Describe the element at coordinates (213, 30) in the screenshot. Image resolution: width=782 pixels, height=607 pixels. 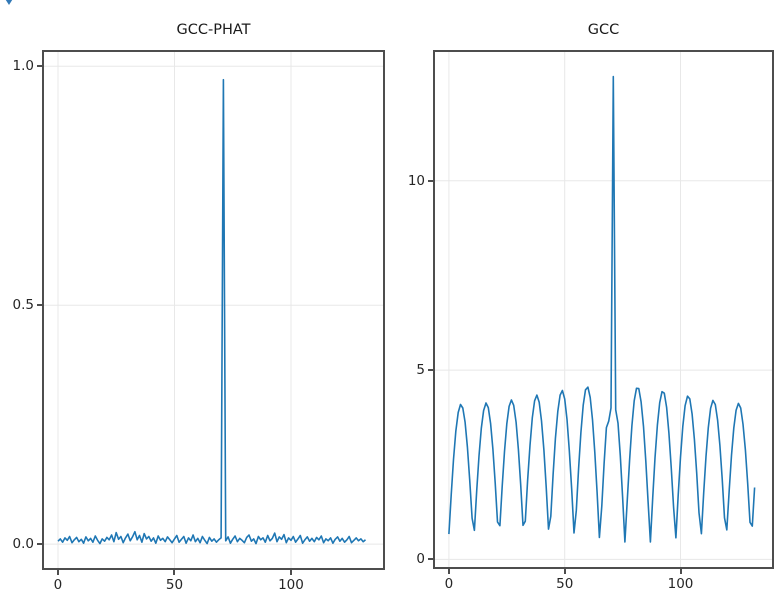
I see `chart-title-gcc-phat: GCC-PHAT` at that location.